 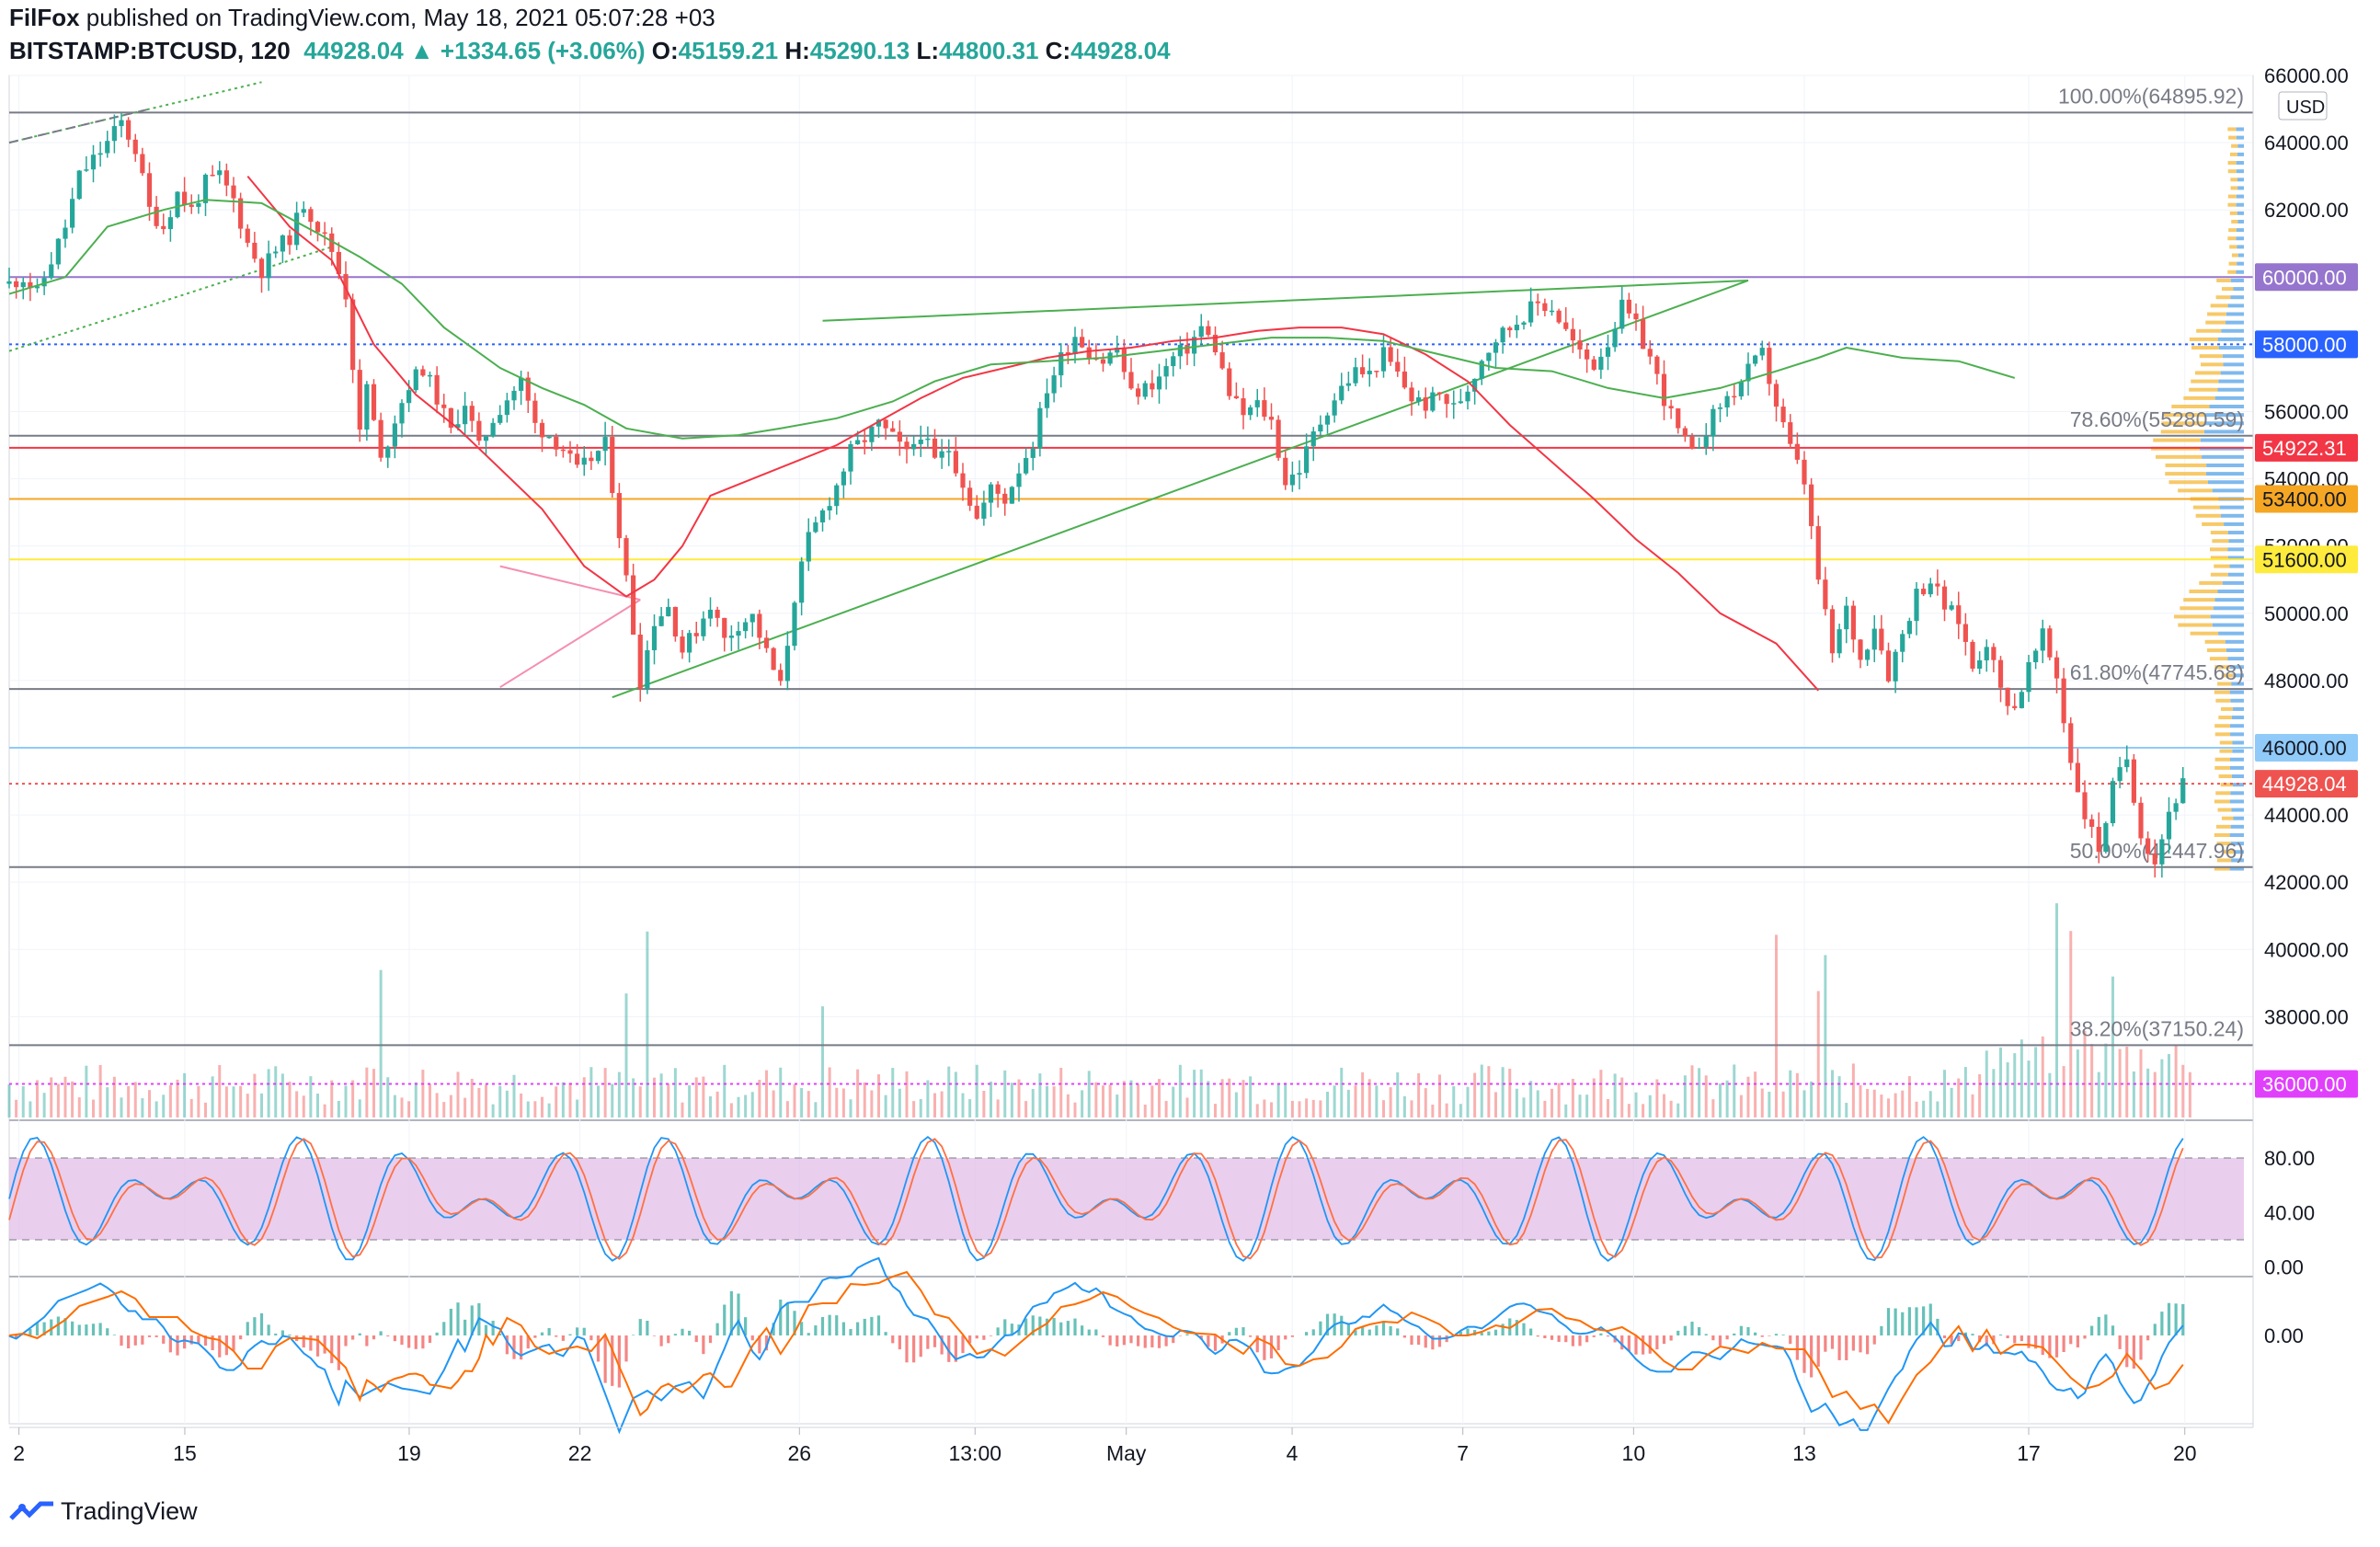 I want to click on x-tick-label: 15, so click(x=185, y=1453).